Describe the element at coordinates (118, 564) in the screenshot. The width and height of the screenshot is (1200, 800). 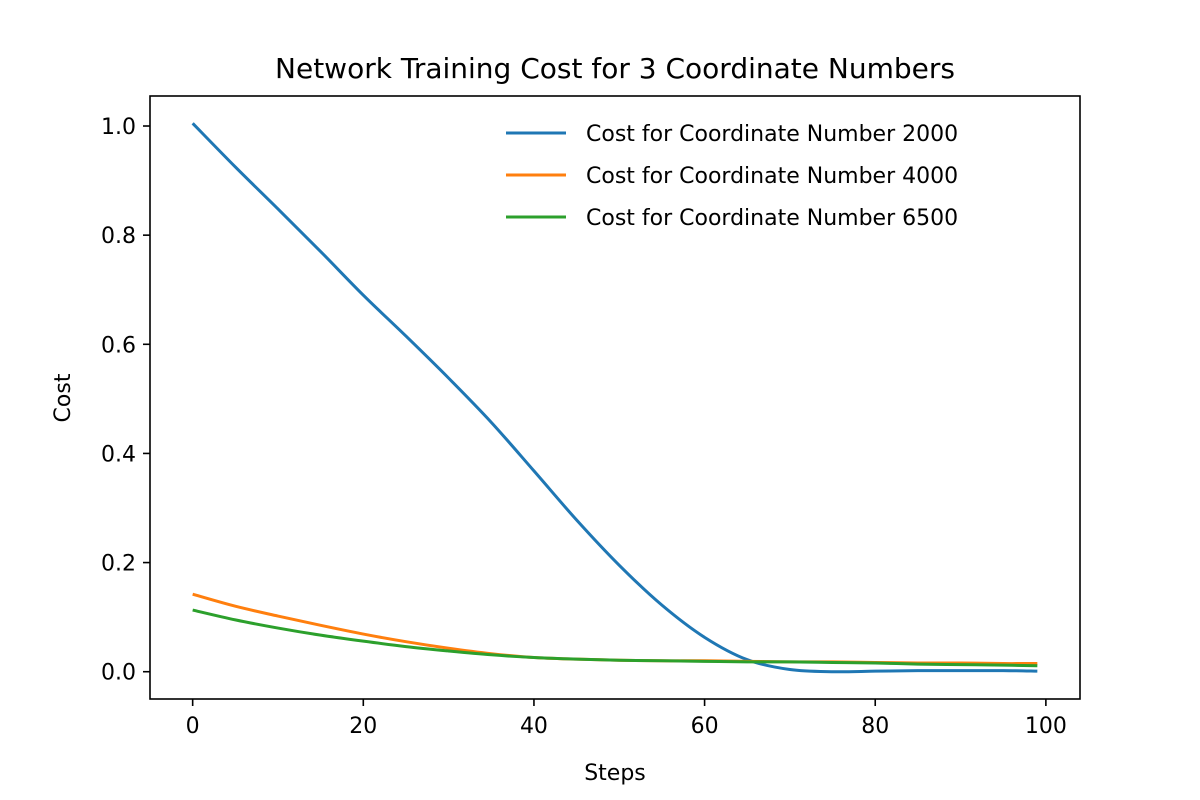
I see `y-tick-label: 0.2` at that location.